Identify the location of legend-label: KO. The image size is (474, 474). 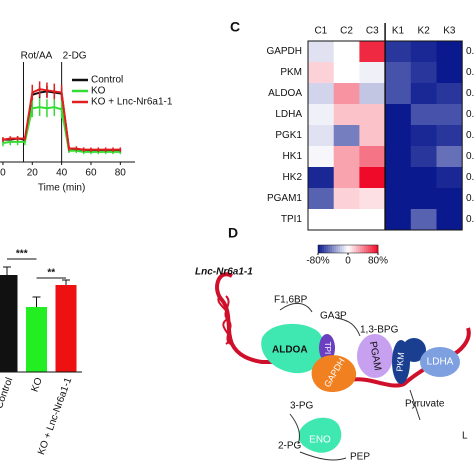
(98, 91).